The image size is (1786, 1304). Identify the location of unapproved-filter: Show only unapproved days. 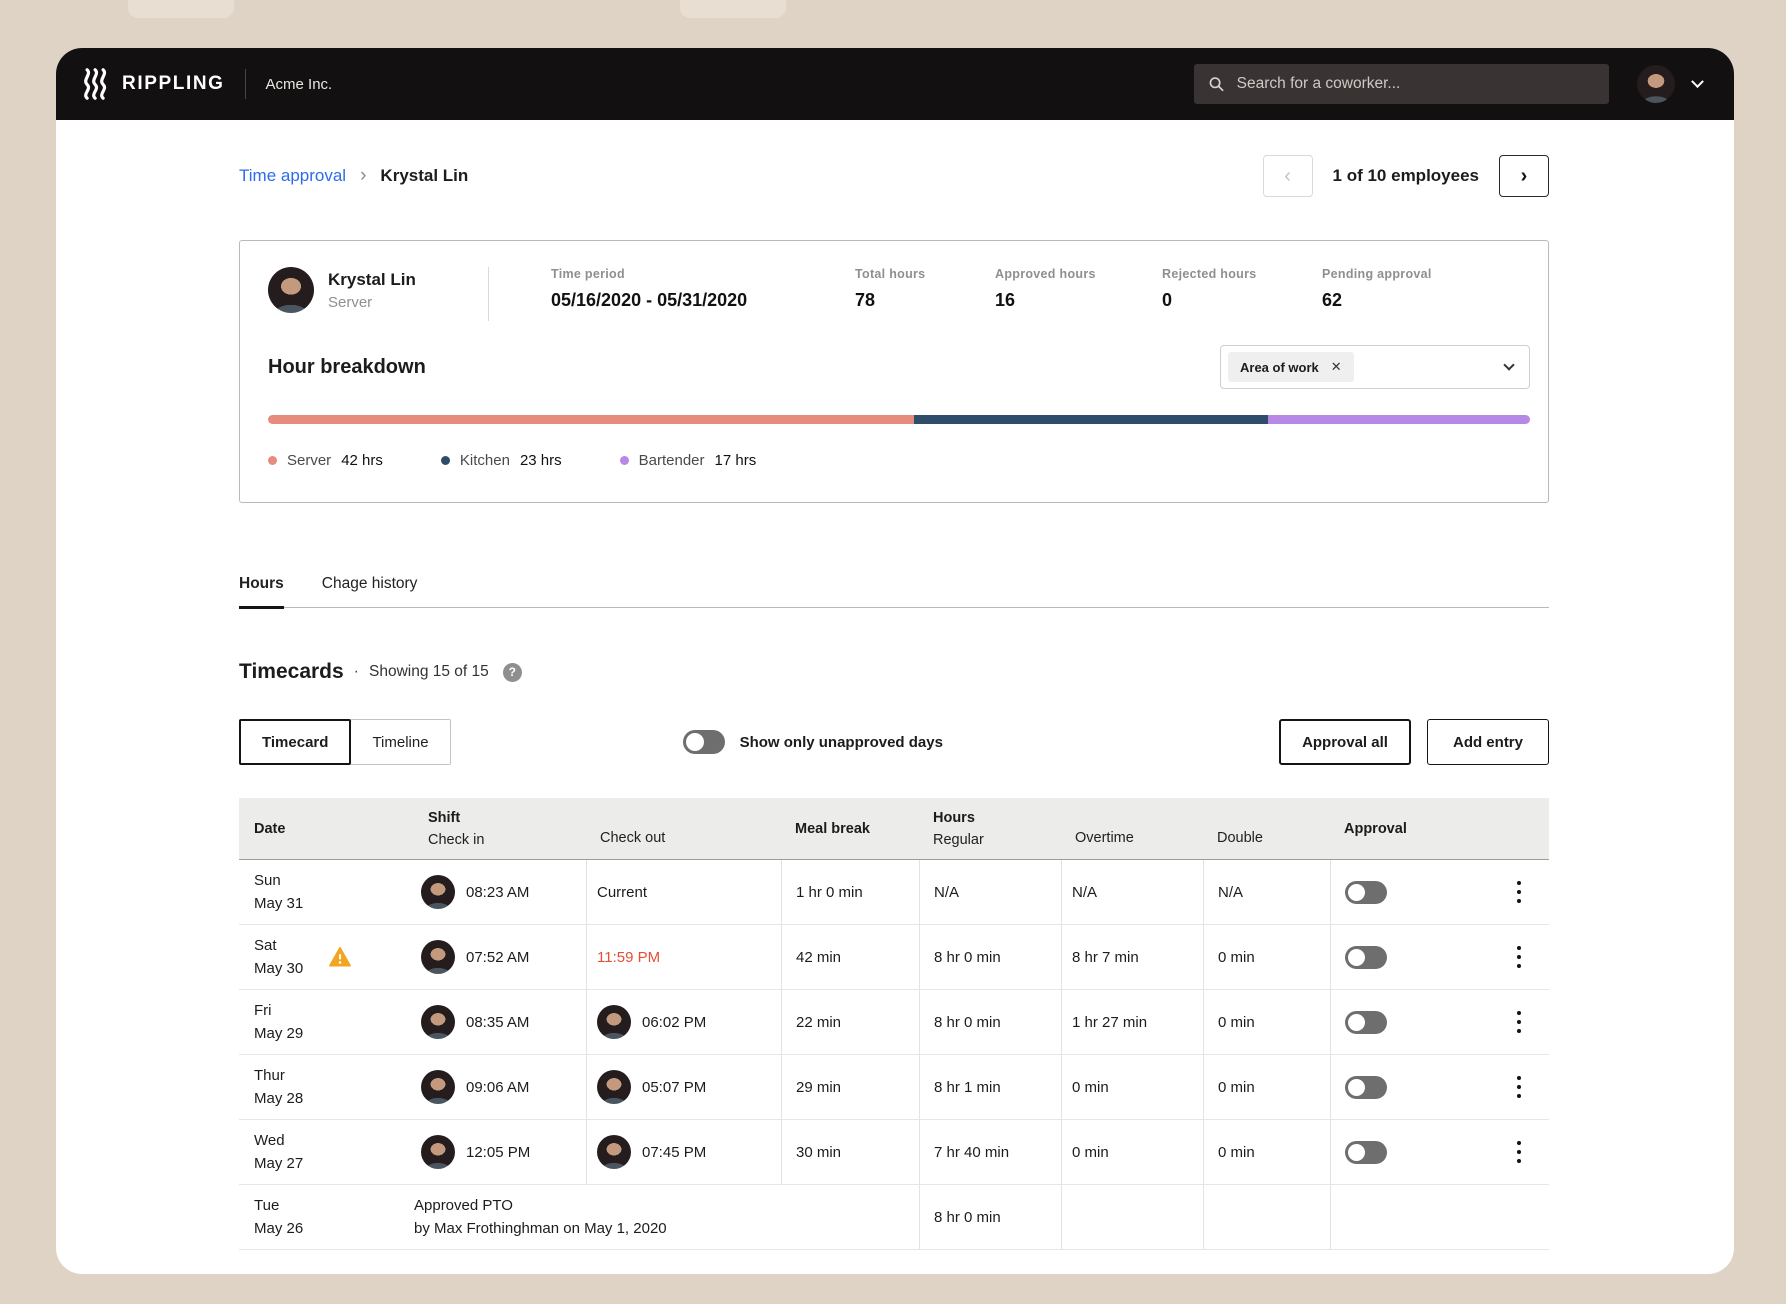
(812, 742).